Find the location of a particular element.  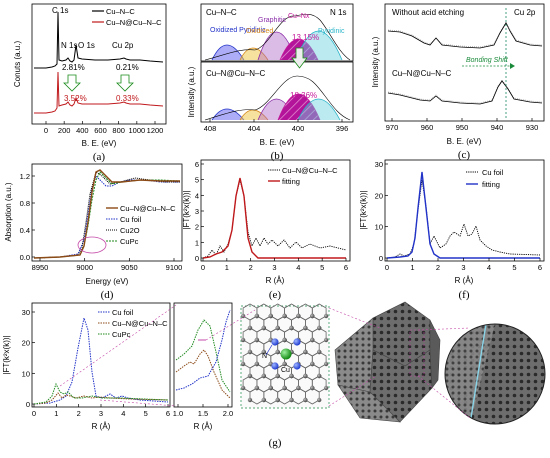

facet is located at coordinates (354, 355).